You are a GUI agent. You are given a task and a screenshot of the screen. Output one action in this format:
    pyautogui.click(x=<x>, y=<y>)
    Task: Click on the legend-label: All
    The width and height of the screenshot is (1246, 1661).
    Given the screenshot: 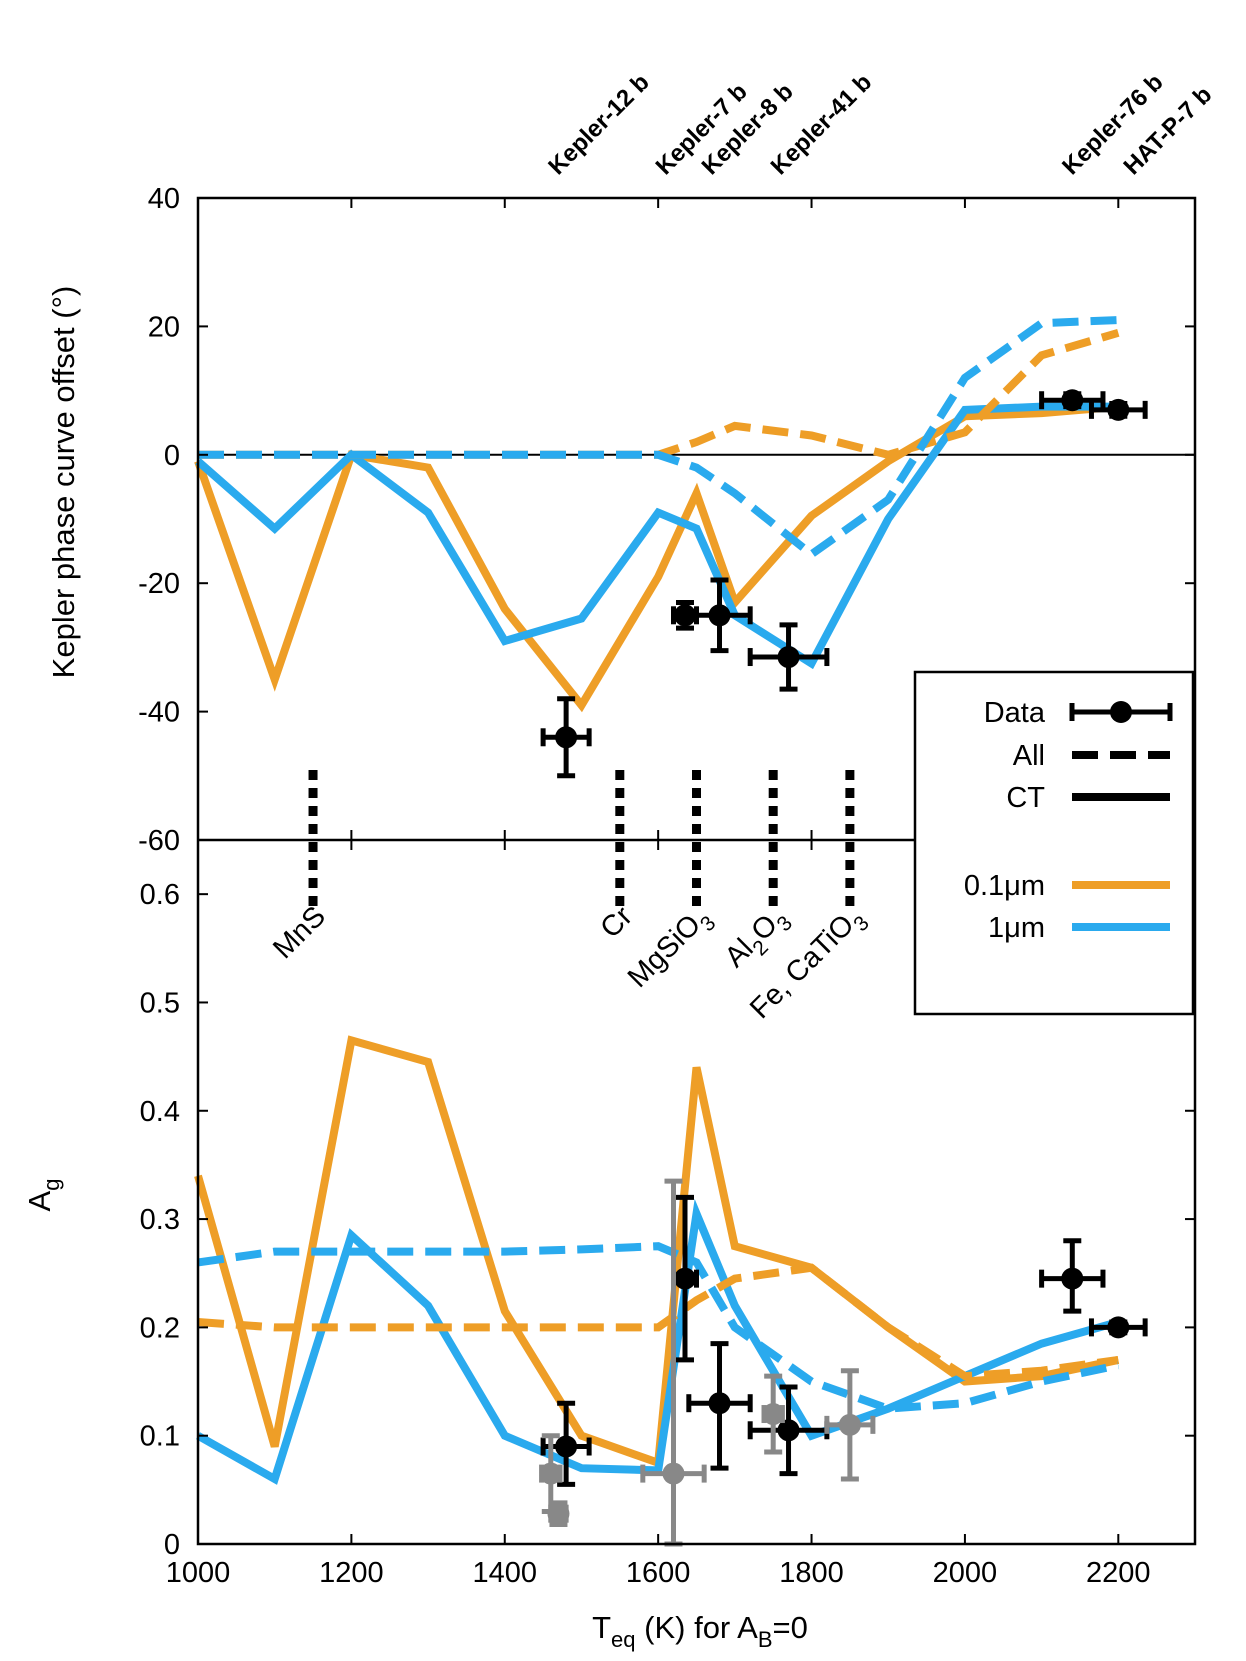 What is the action you would take?
    pyautogui.click(x=1029, y=756)
    